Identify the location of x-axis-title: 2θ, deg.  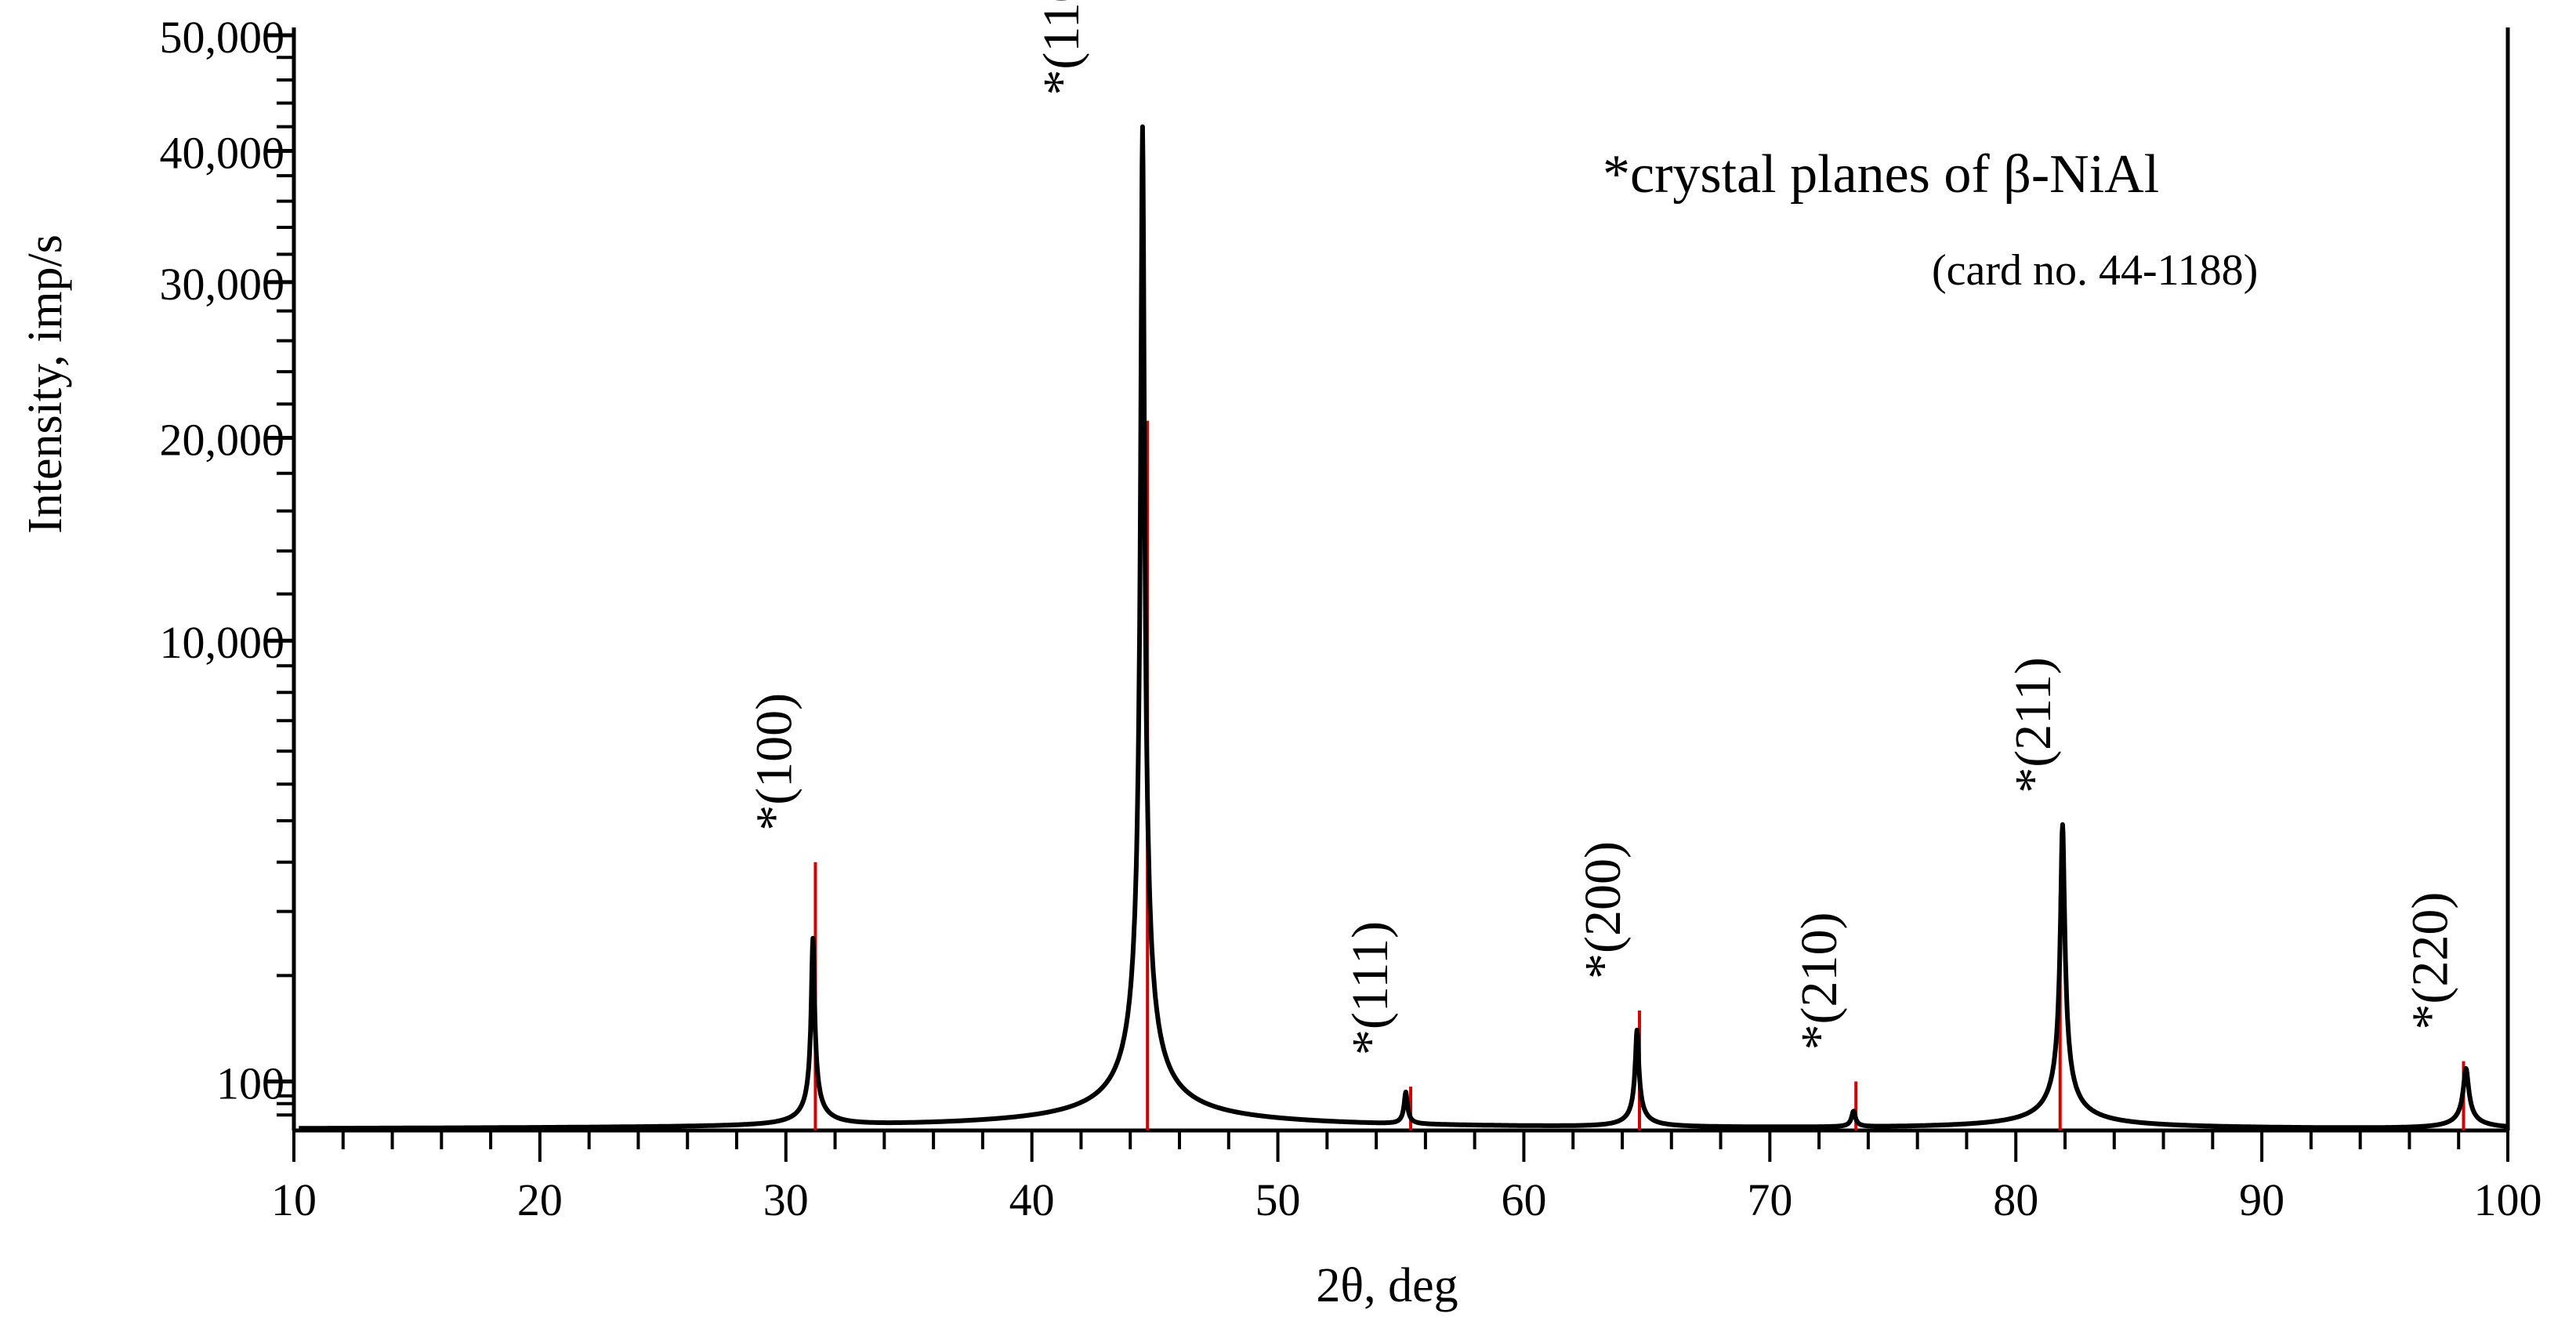
(1387, 1285).